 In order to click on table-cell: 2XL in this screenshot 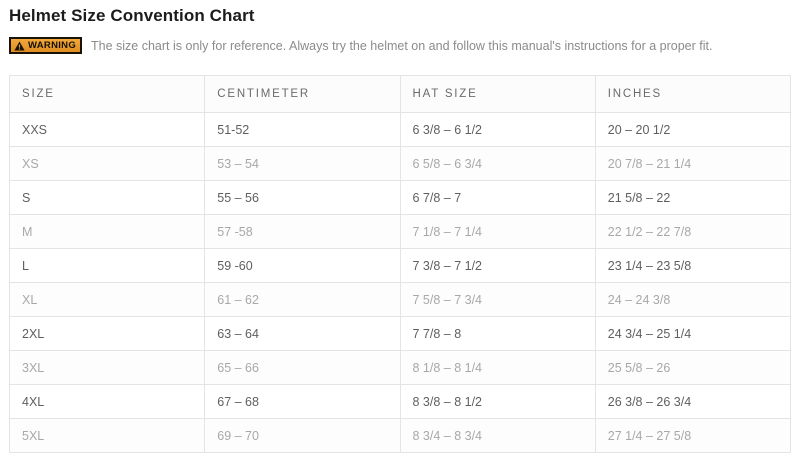, I will do `click(107, 333)`.